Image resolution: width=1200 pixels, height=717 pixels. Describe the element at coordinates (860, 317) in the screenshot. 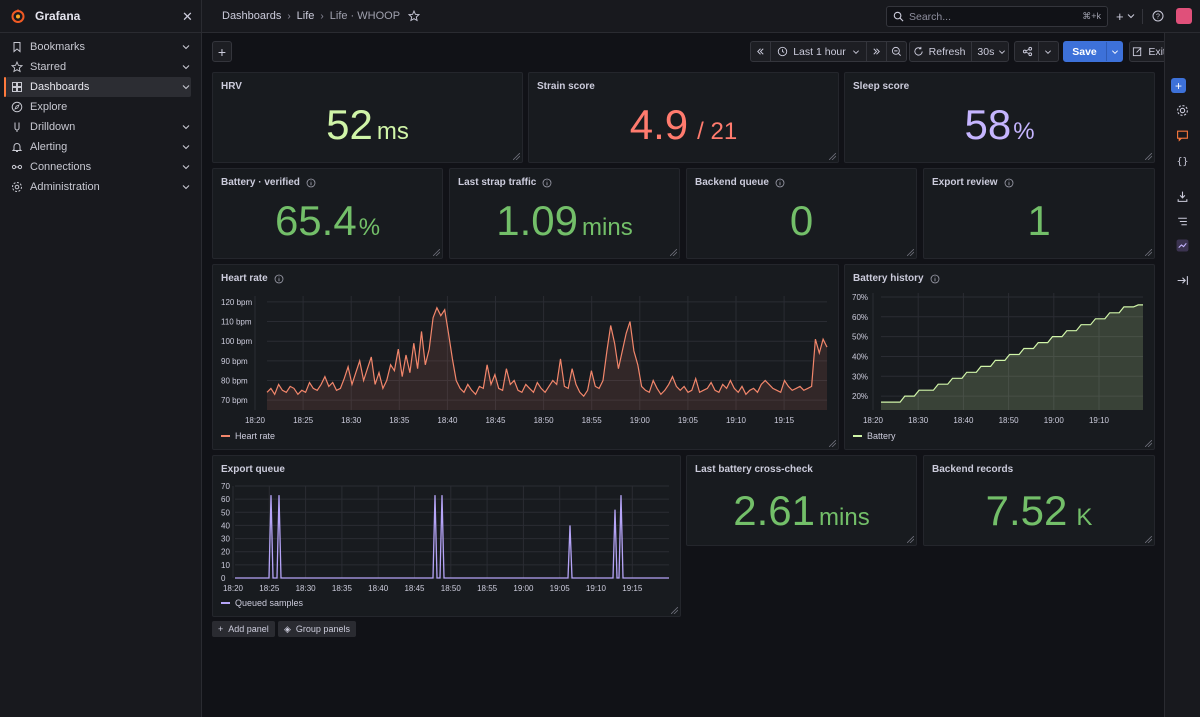

I see `y-tick-label: 60%` at that location.